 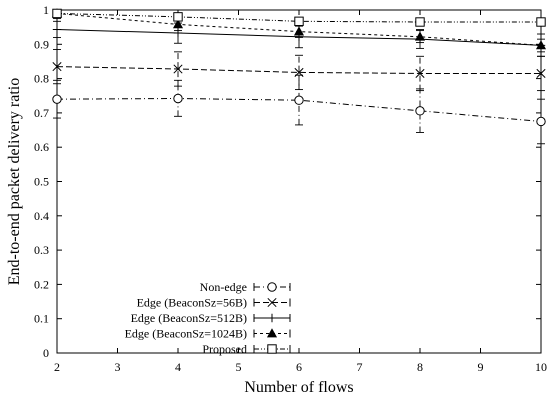 I want to click on x-tick-label: 7, so click(x=360, y=367).